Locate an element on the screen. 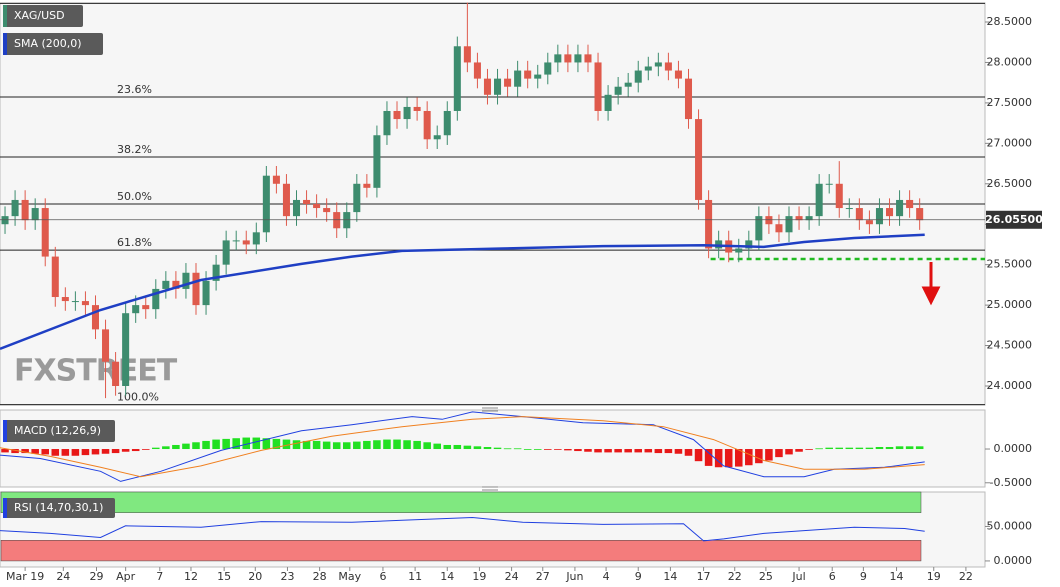 Image resolution: width=1060 pixels, height=587 pixels. rsi-line is located at coordinates (462, 529).